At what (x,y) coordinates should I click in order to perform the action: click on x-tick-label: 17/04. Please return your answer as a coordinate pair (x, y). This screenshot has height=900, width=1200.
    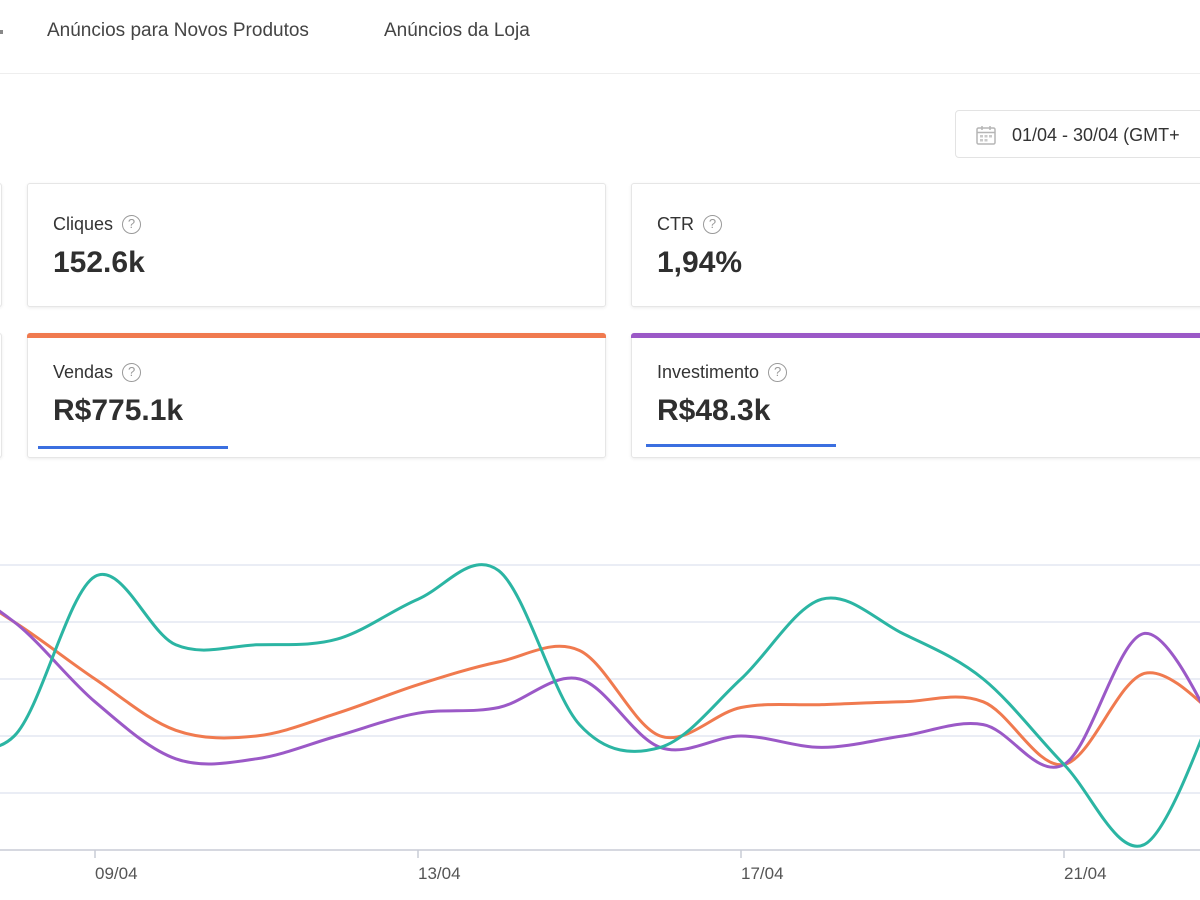
    Looking at the image, I should click on (762, 873).